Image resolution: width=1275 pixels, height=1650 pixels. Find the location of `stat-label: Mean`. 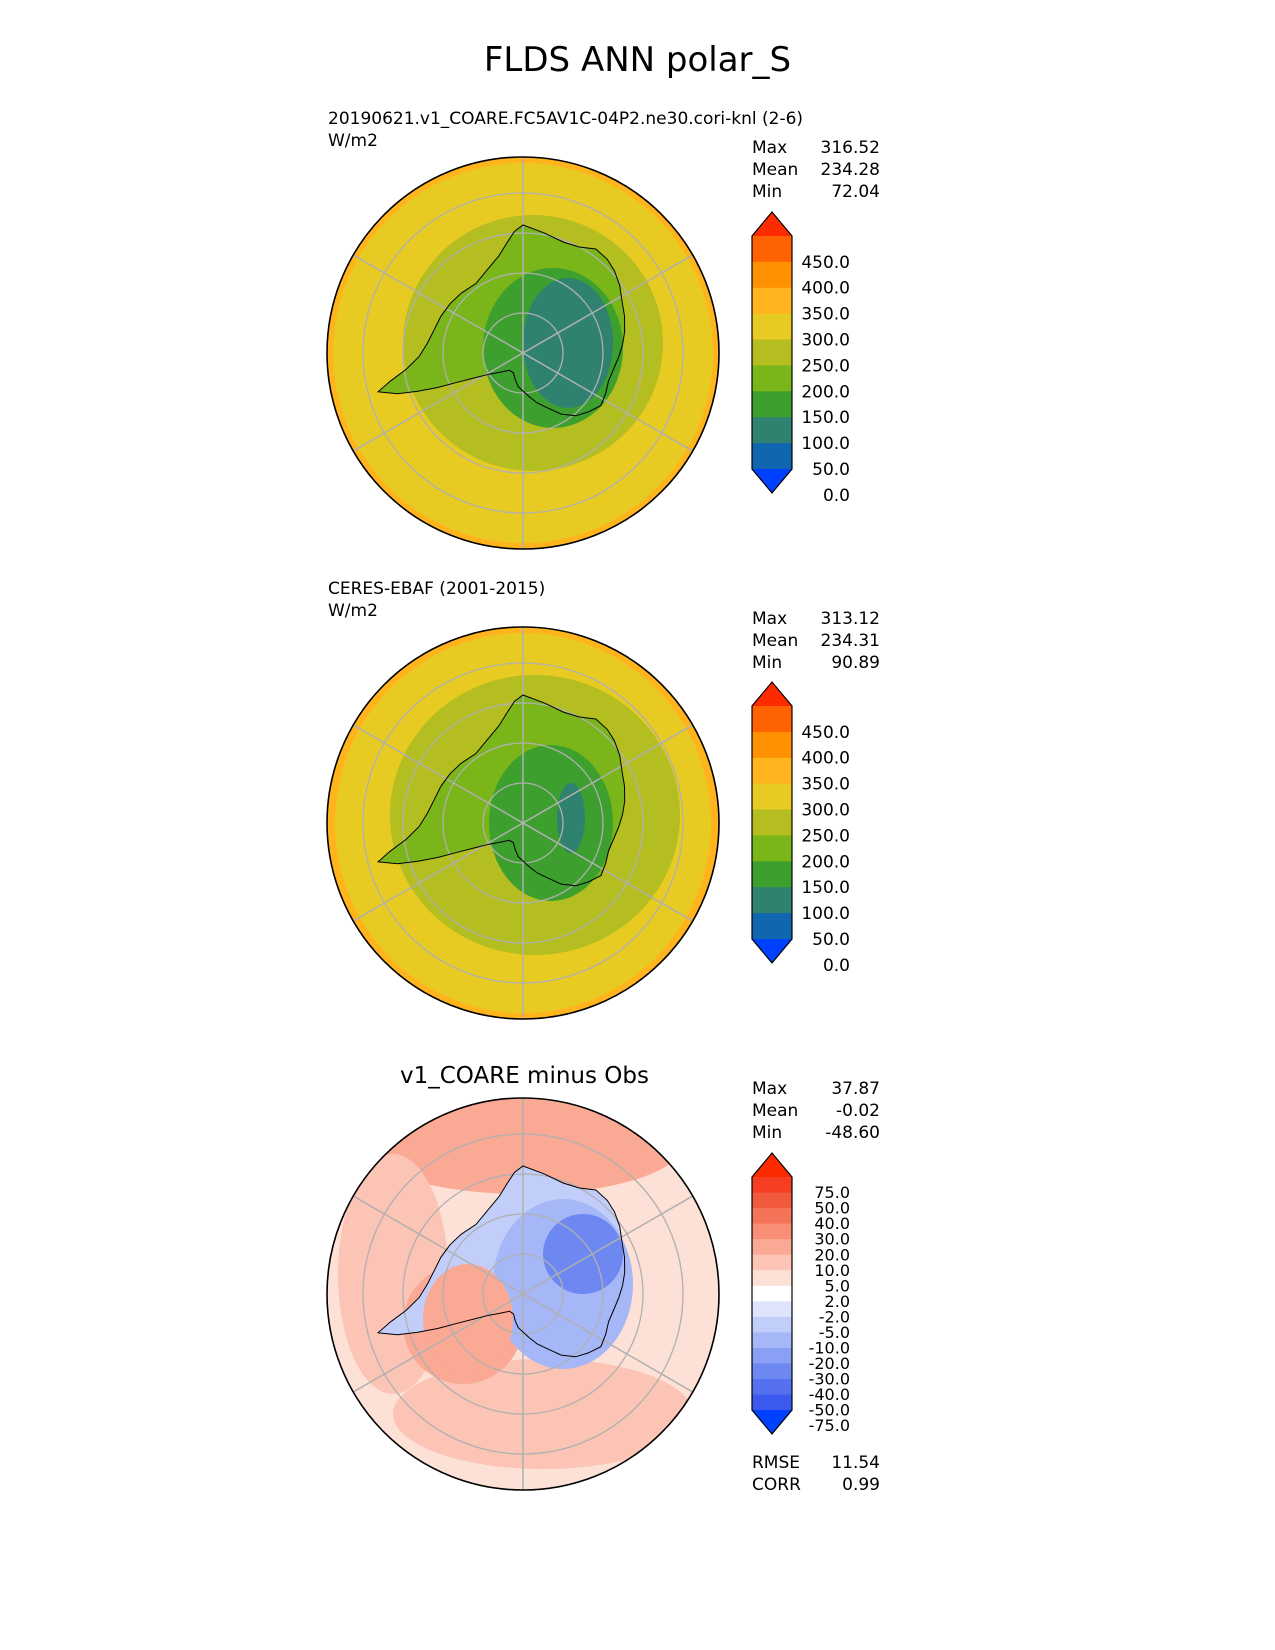

stat-label: Mean is located at coordinates (775, 1111).